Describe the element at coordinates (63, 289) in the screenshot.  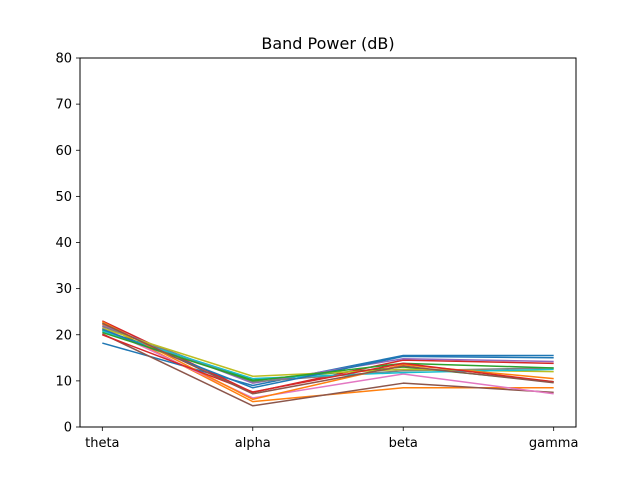
I see `y-tick-label-30: 30` at that location.